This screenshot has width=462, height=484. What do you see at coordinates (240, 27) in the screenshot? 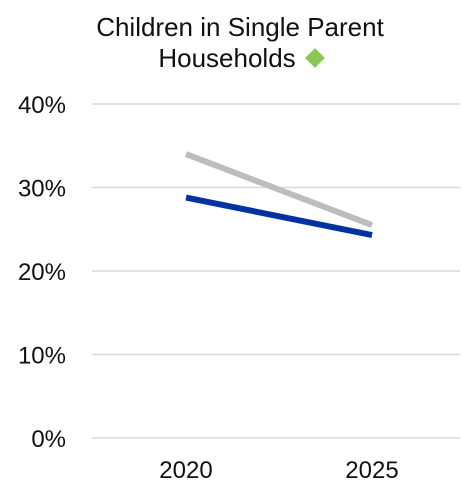
I see `chart-title-line1: Children in Single Parent` at bounding box center [240, 27].